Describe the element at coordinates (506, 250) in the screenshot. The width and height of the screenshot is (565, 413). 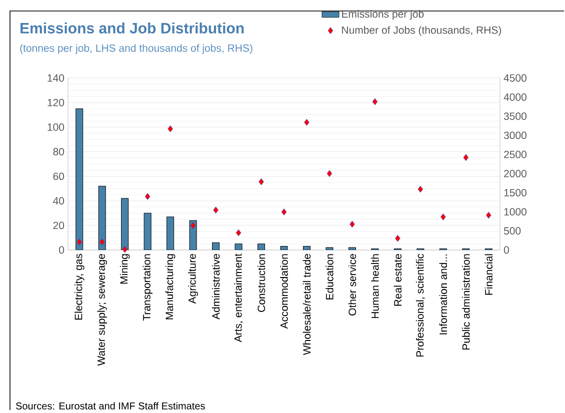
I see `y2-tick-label: 0` at that location.